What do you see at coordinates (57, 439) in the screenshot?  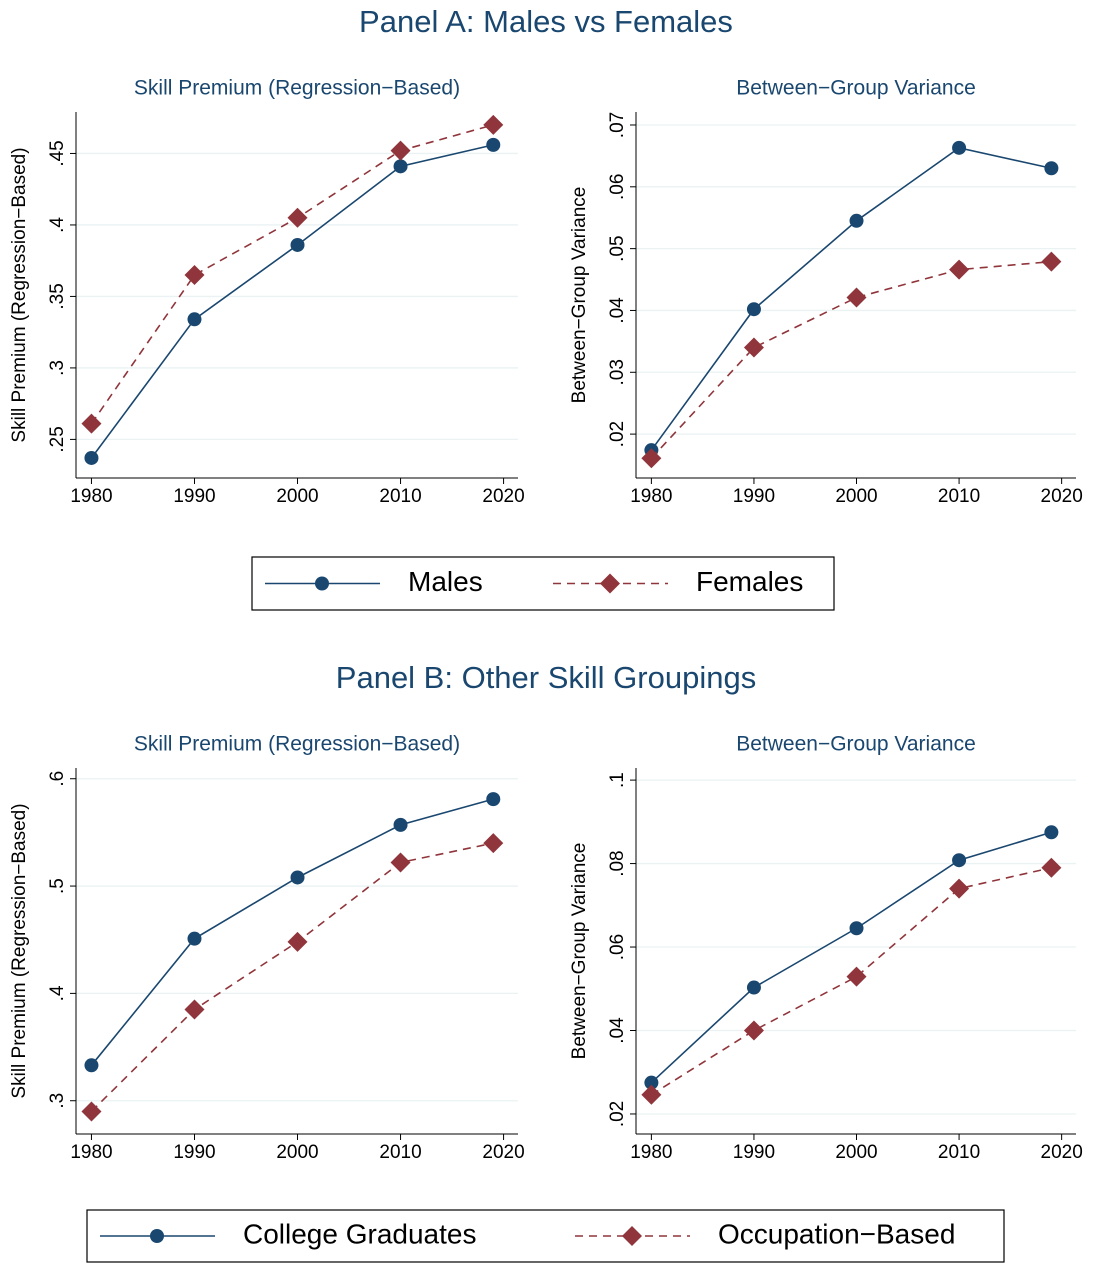 I see `y-tick-label: .25` at bounding box center [57, 439].